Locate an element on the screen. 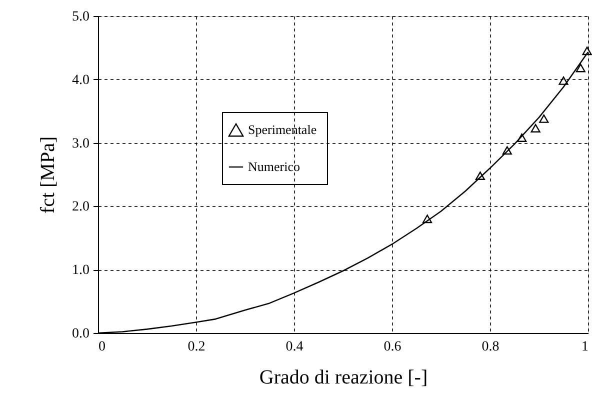 The height and width of the screenshot is (401, 592). x-tick-label: 0.8 is located at coordinates (491, 347).